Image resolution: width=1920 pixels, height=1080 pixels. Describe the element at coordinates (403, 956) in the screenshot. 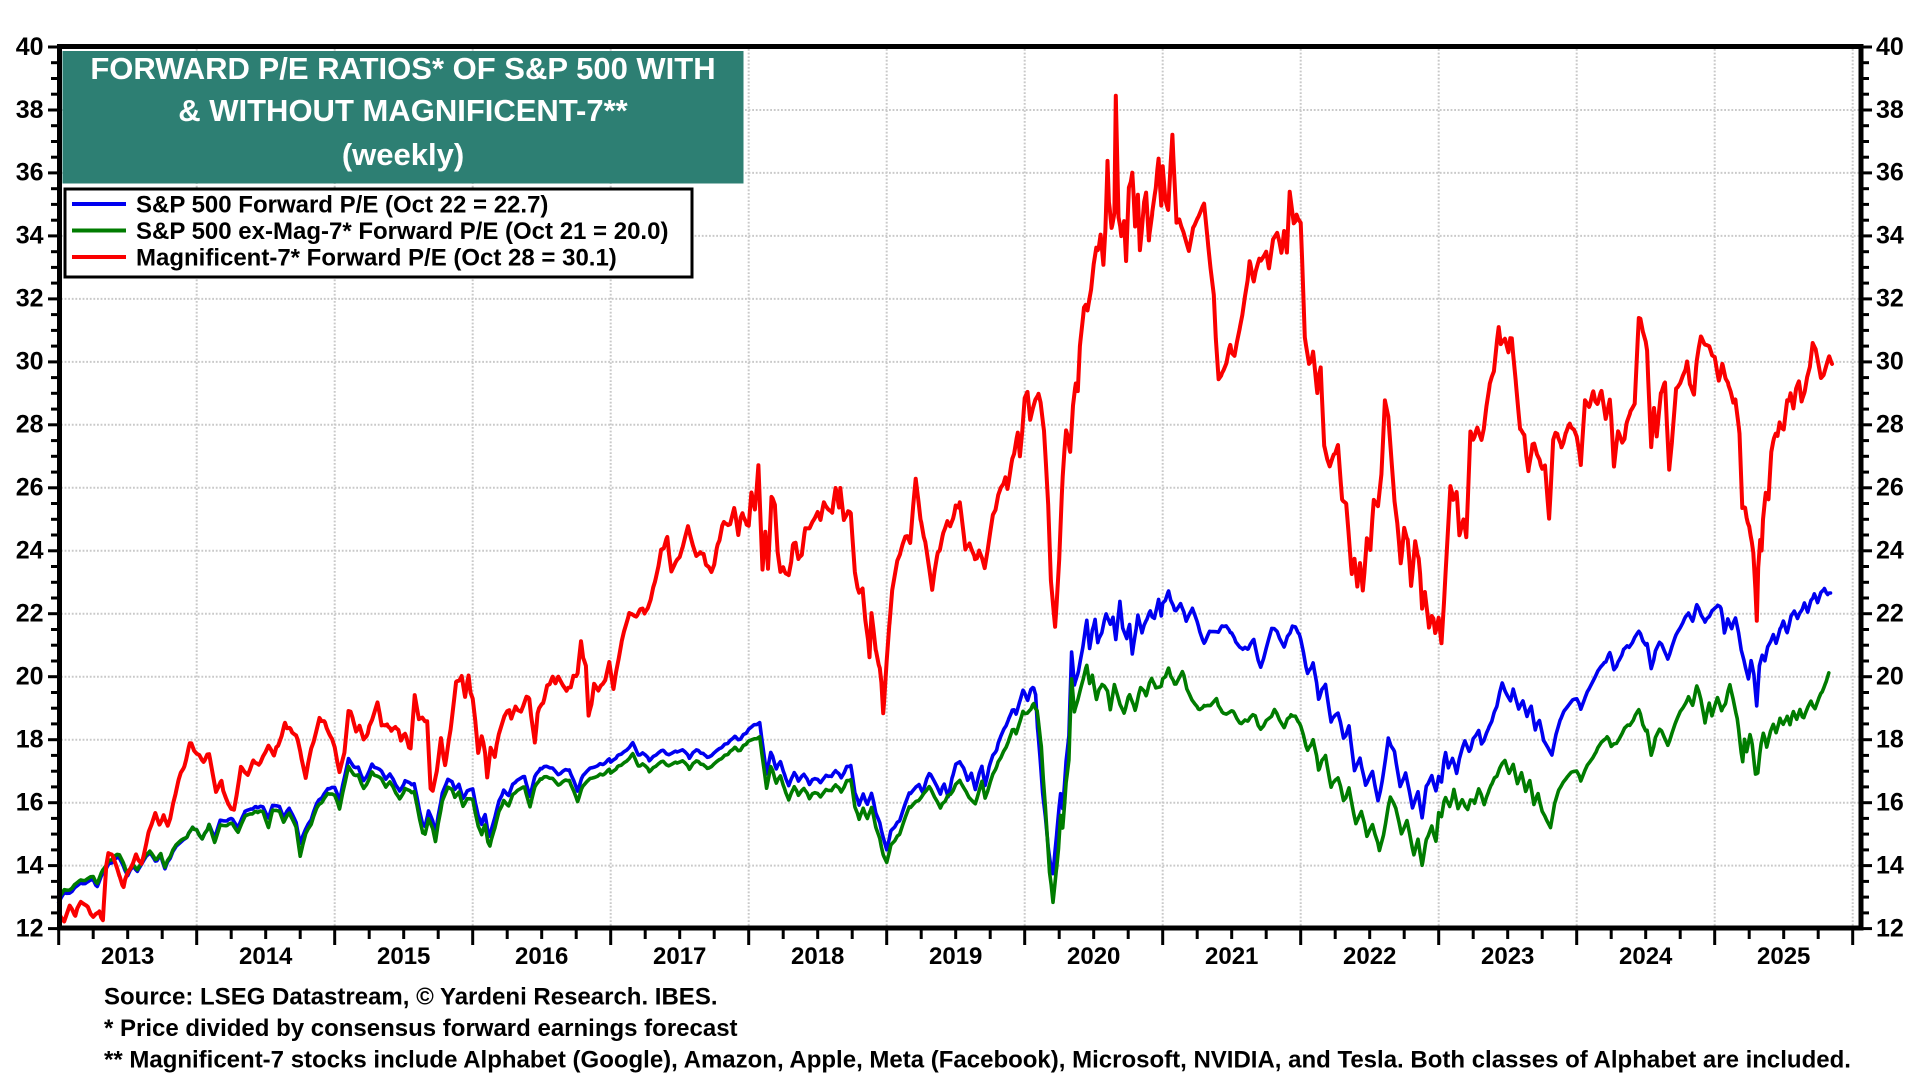

I see `svg-text: 2015` at that location.